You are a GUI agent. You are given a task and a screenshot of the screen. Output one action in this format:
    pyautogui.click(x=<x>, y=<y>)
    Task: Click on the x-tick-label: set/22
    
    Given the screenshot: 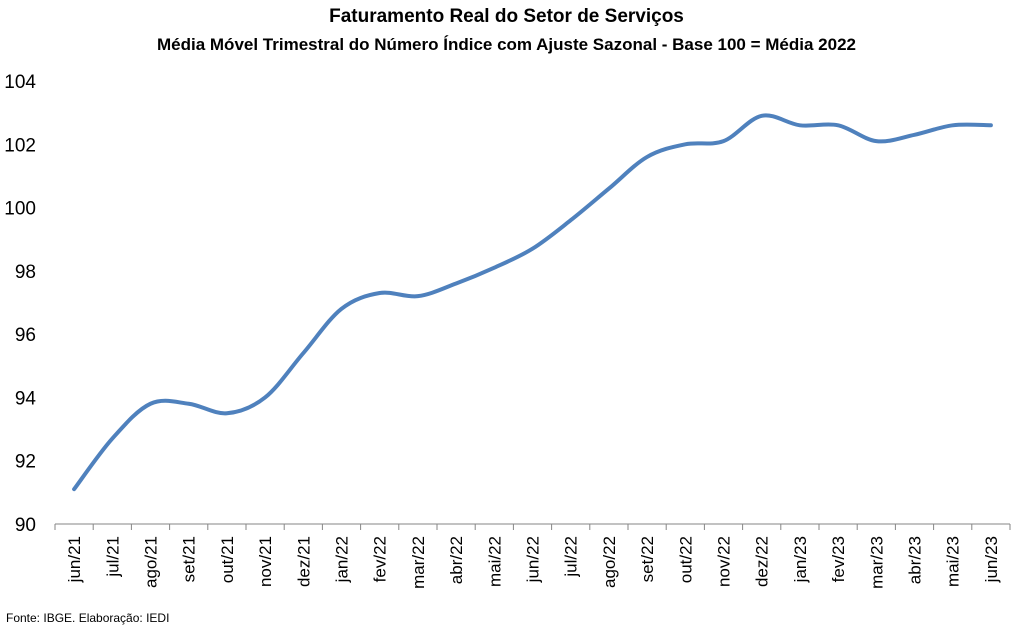 What is the action you would take?
    pyautogui.click(x=647, y=559)
    